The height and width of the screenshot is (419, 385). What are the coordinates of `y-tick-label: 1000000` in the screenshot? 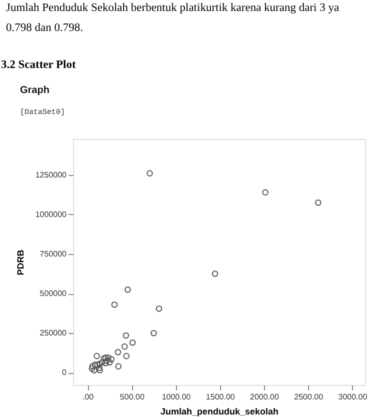 It's located at (51, 214).